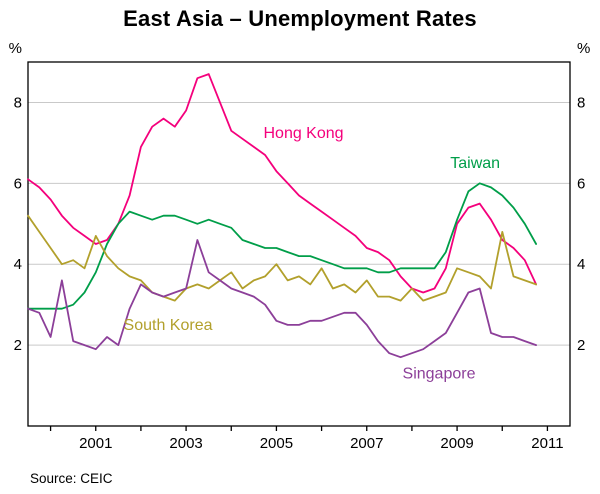 Image resolution: width=600 pixels, height=494 pixels. I want to click on y-tick-label-left: 8, so click(18, 102).